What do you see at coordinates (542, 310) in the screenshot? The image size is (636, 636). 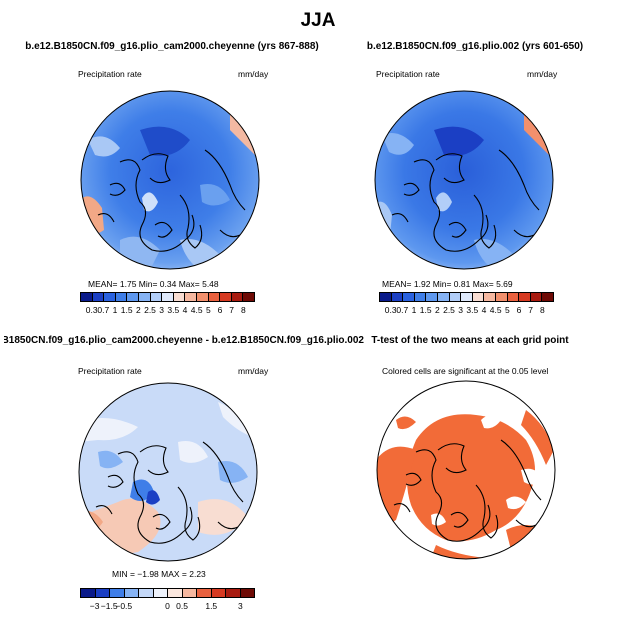 I see `panel-2-colorbar-tick: 8` at bounding box center [542, 310].